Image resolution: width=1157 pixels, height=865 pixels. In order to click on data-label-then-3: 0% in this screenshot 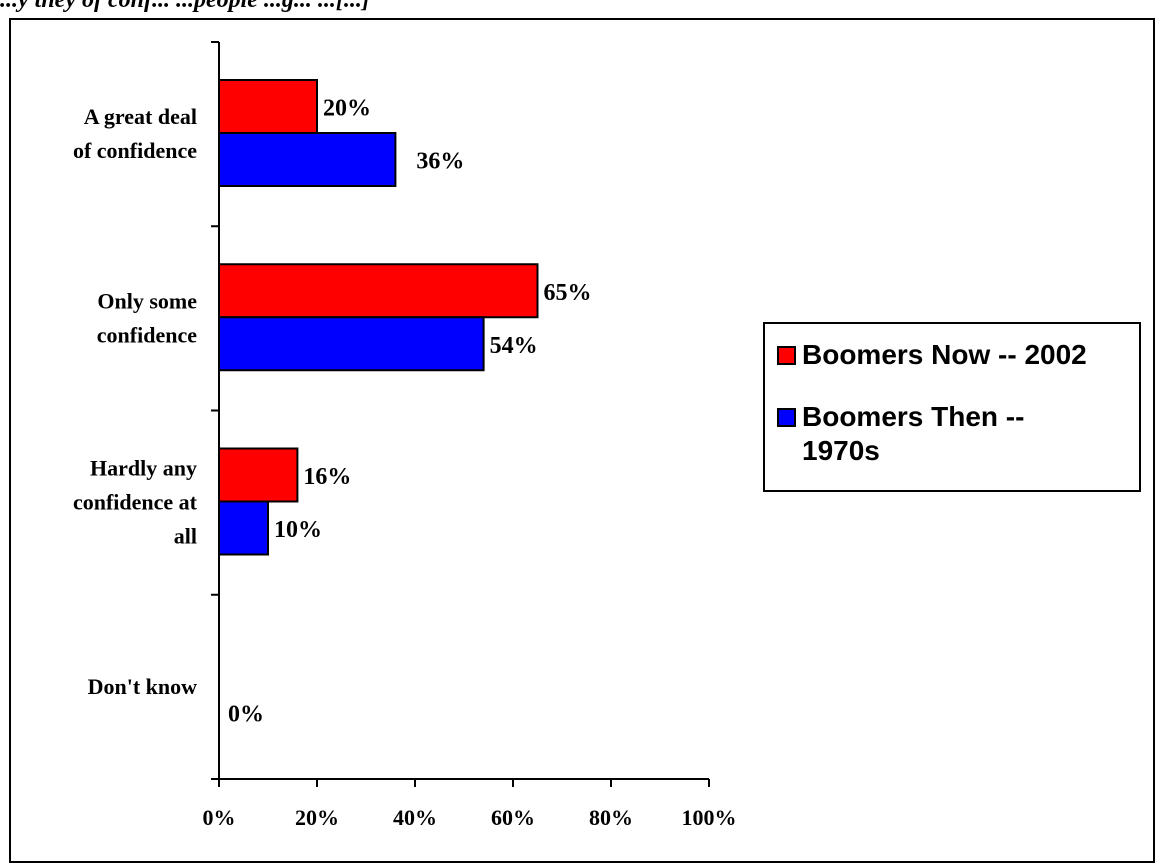, I will do `click(246, 714)`.